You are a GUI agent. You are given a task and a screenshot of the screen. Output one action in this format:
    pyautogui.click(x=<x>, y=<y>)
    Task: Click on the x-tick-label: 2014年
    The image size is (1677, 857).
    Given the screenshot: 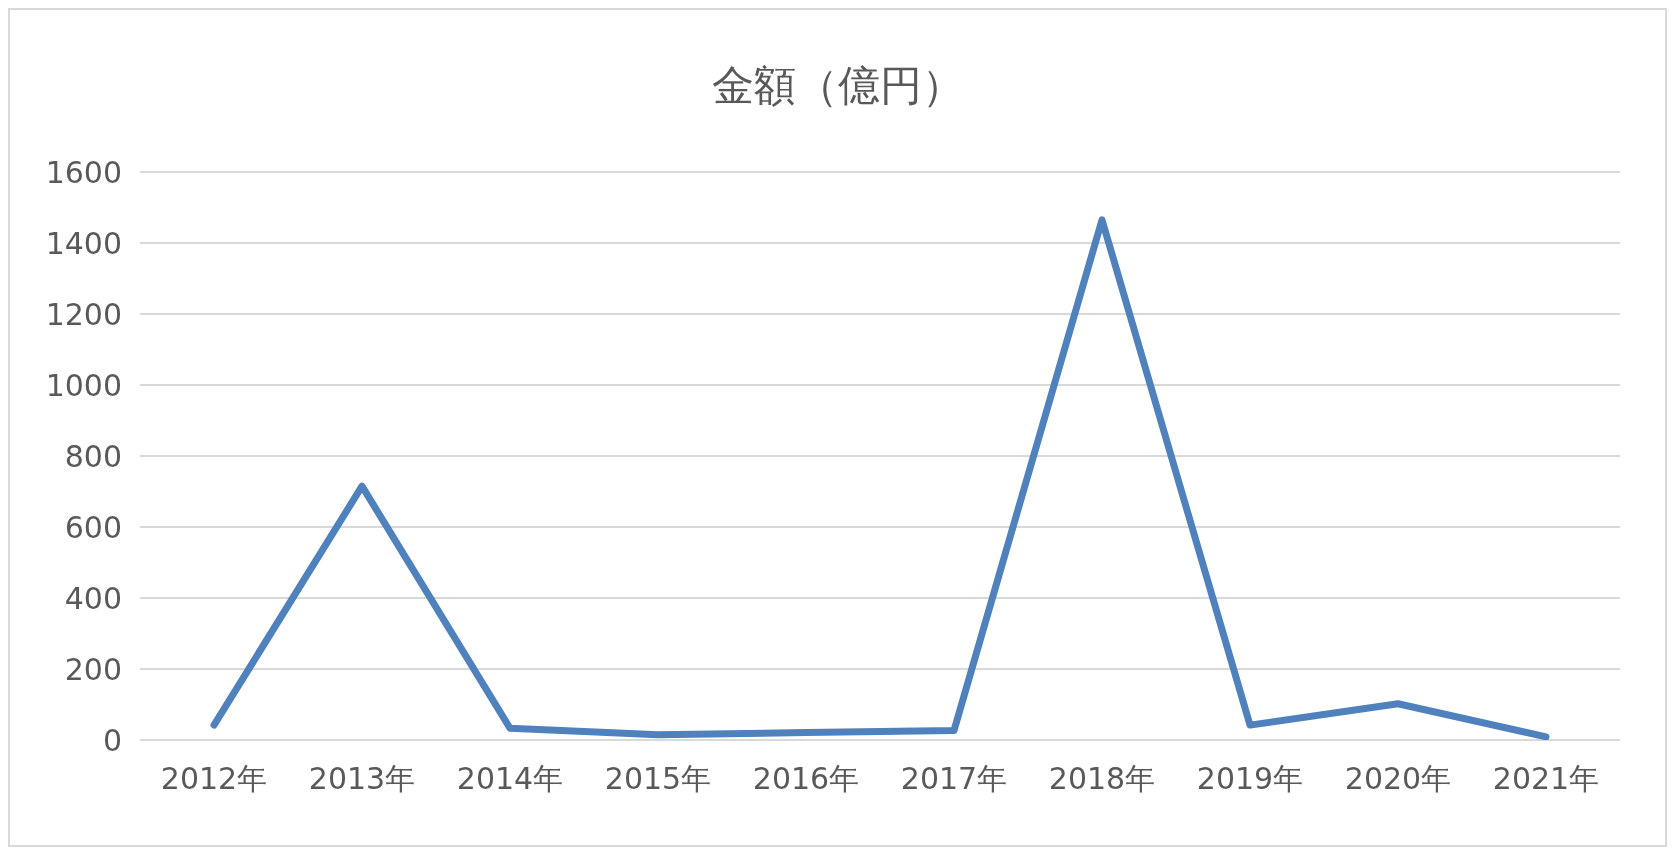 What is the action you would take?
    pyautogui.click(x=510, y=779)
    